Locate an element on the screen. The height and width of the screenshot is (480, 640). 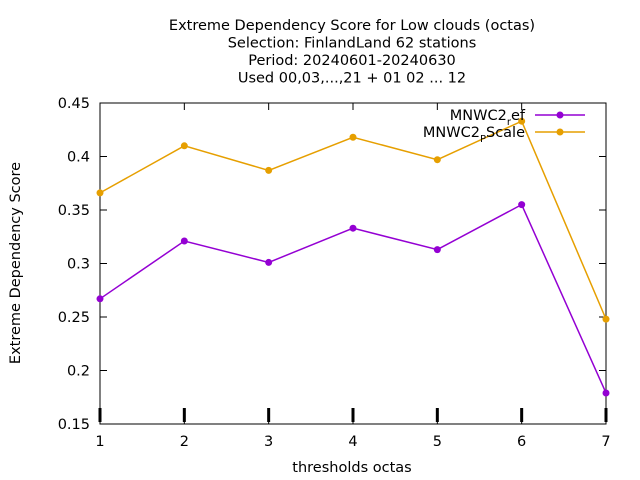
y-tick-label: 0.4 is located at coordinates (78, 158).